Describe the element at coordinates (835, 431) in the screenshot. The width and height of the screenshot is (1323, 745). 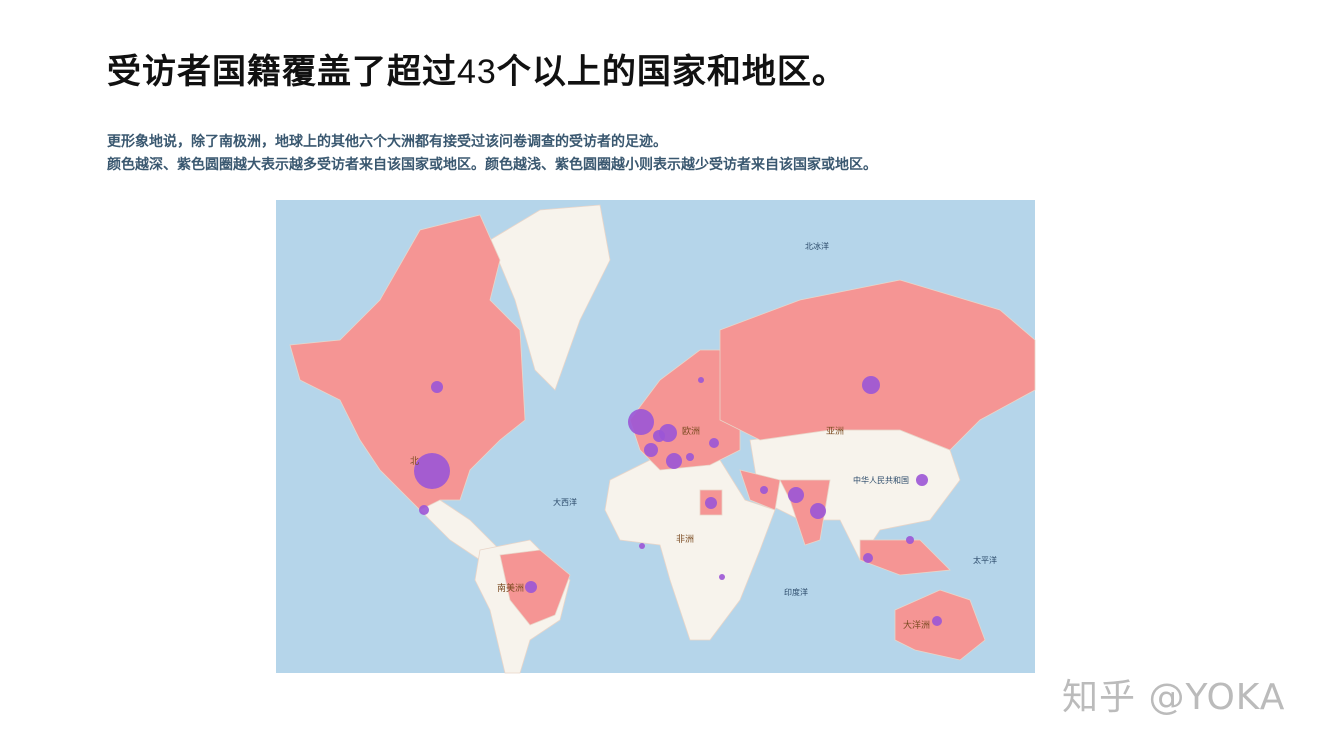
I see `map-label: 亚洲` at that location.